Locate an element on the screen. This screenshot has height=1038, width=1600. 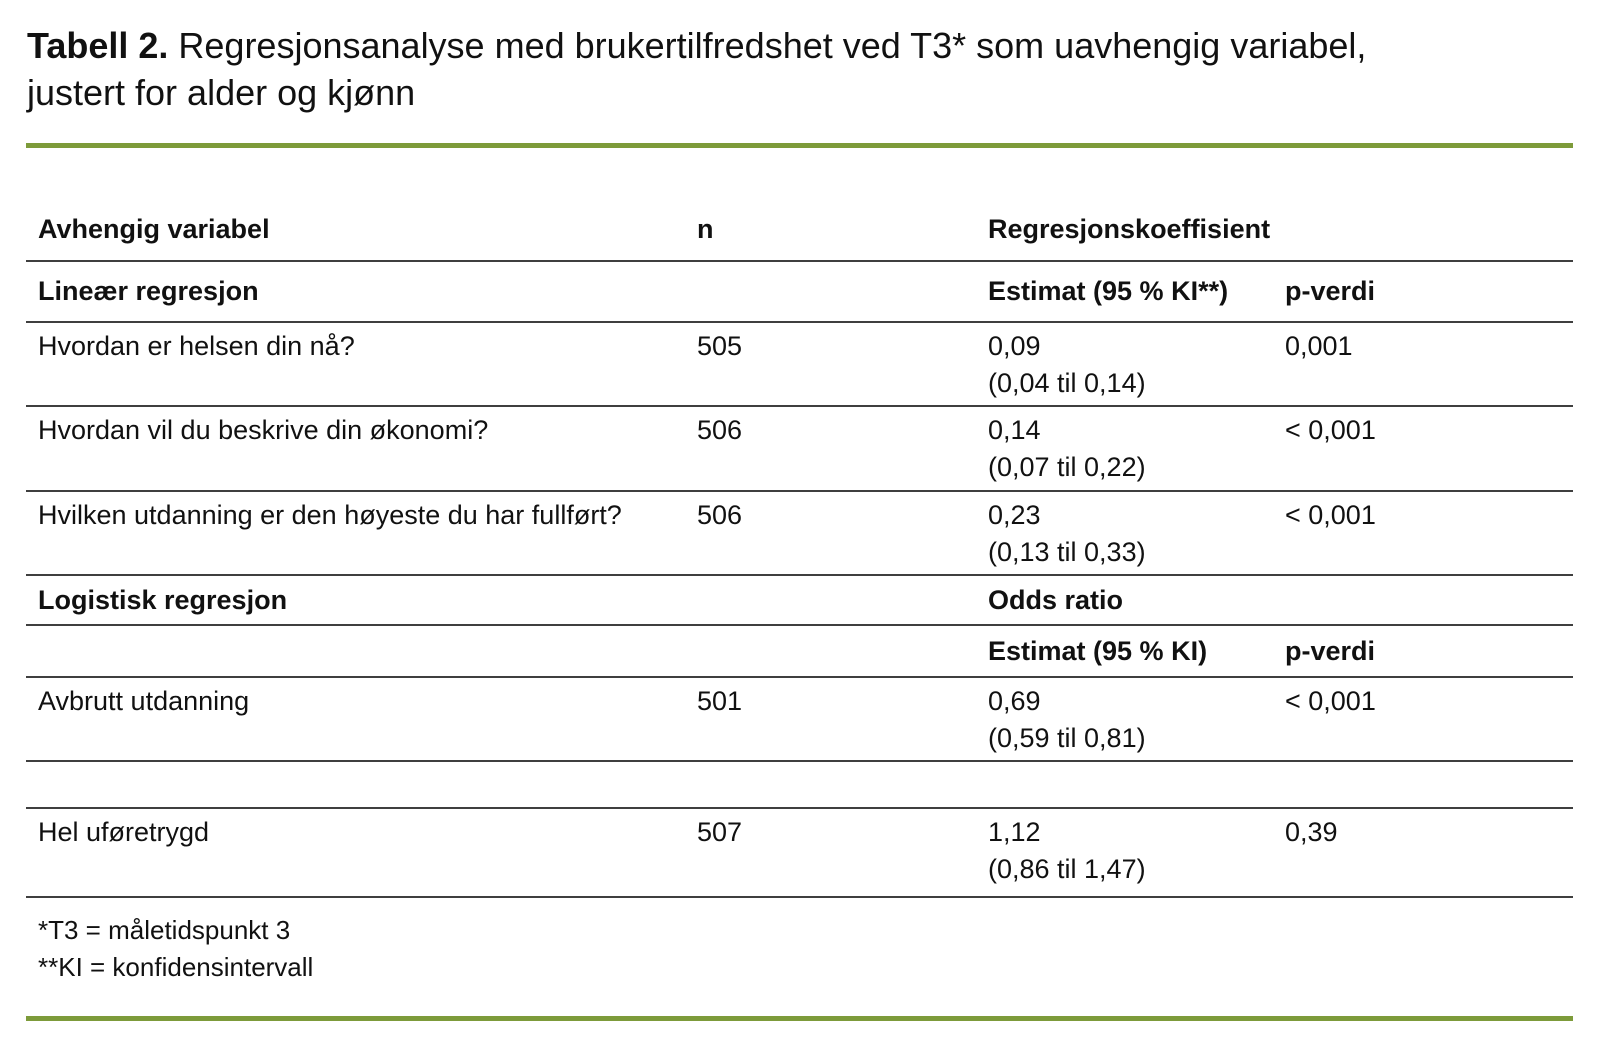
header-n: n is located at coordinates (705, 229).